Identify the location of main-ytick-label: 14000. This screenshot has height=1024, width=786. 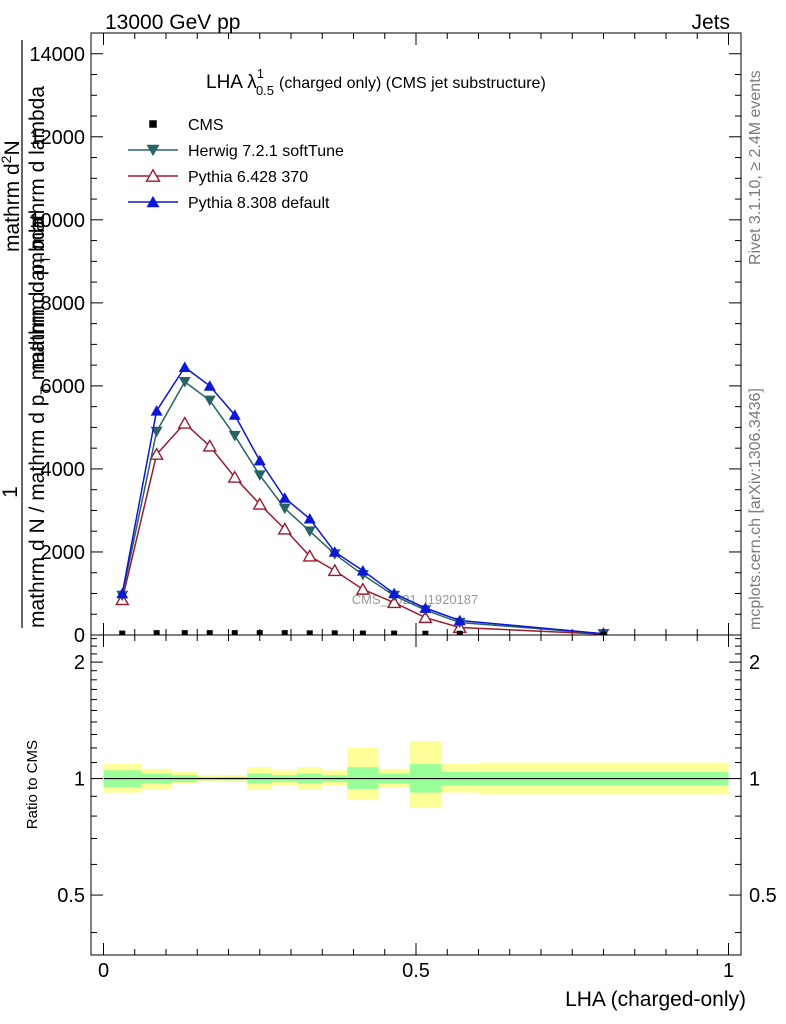
(57, 55).